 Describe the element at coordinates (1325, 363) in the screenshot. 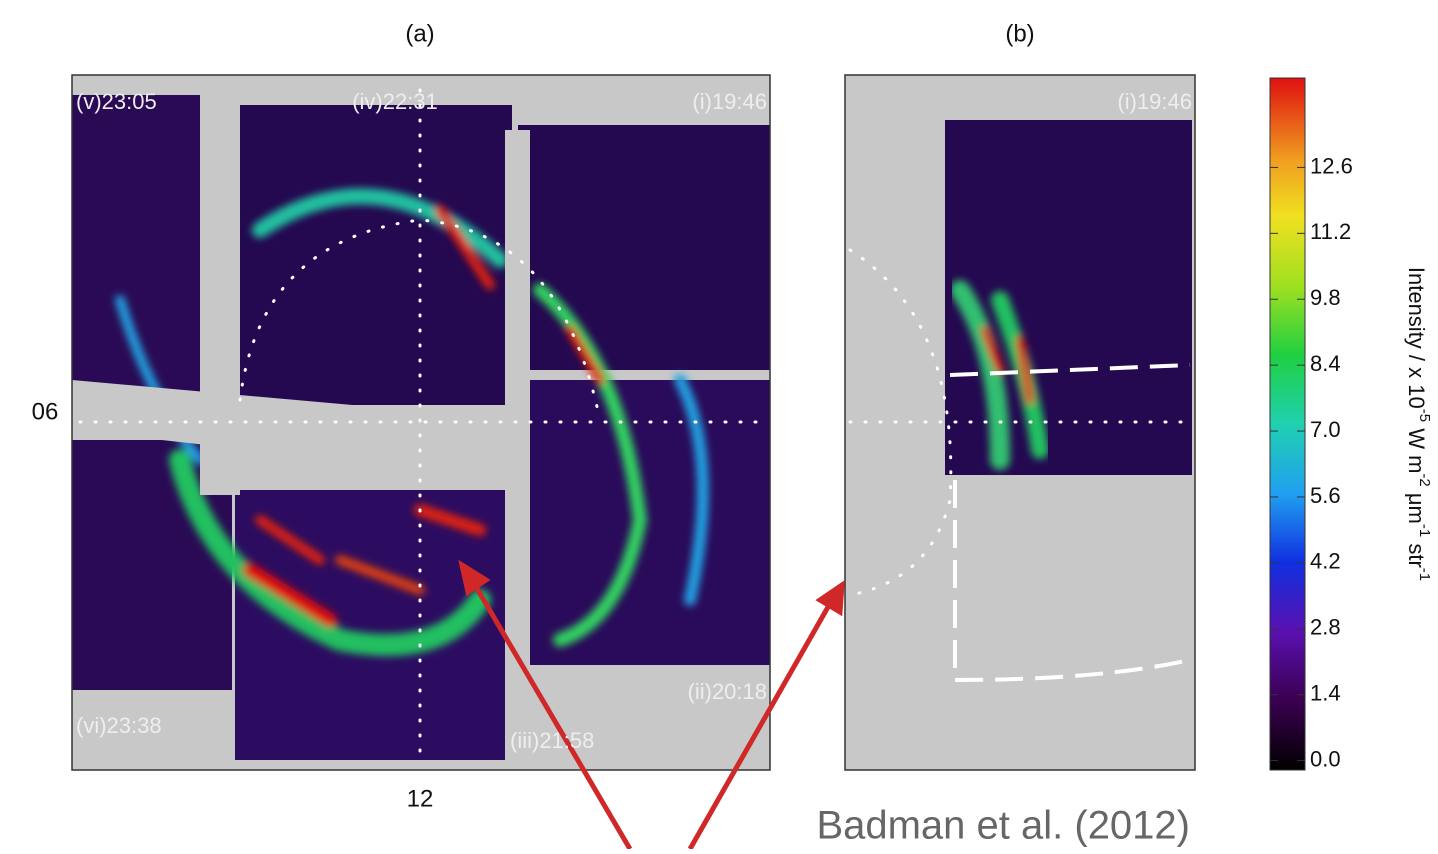

I see `colorbar-tick-label: 8.4` at that location.